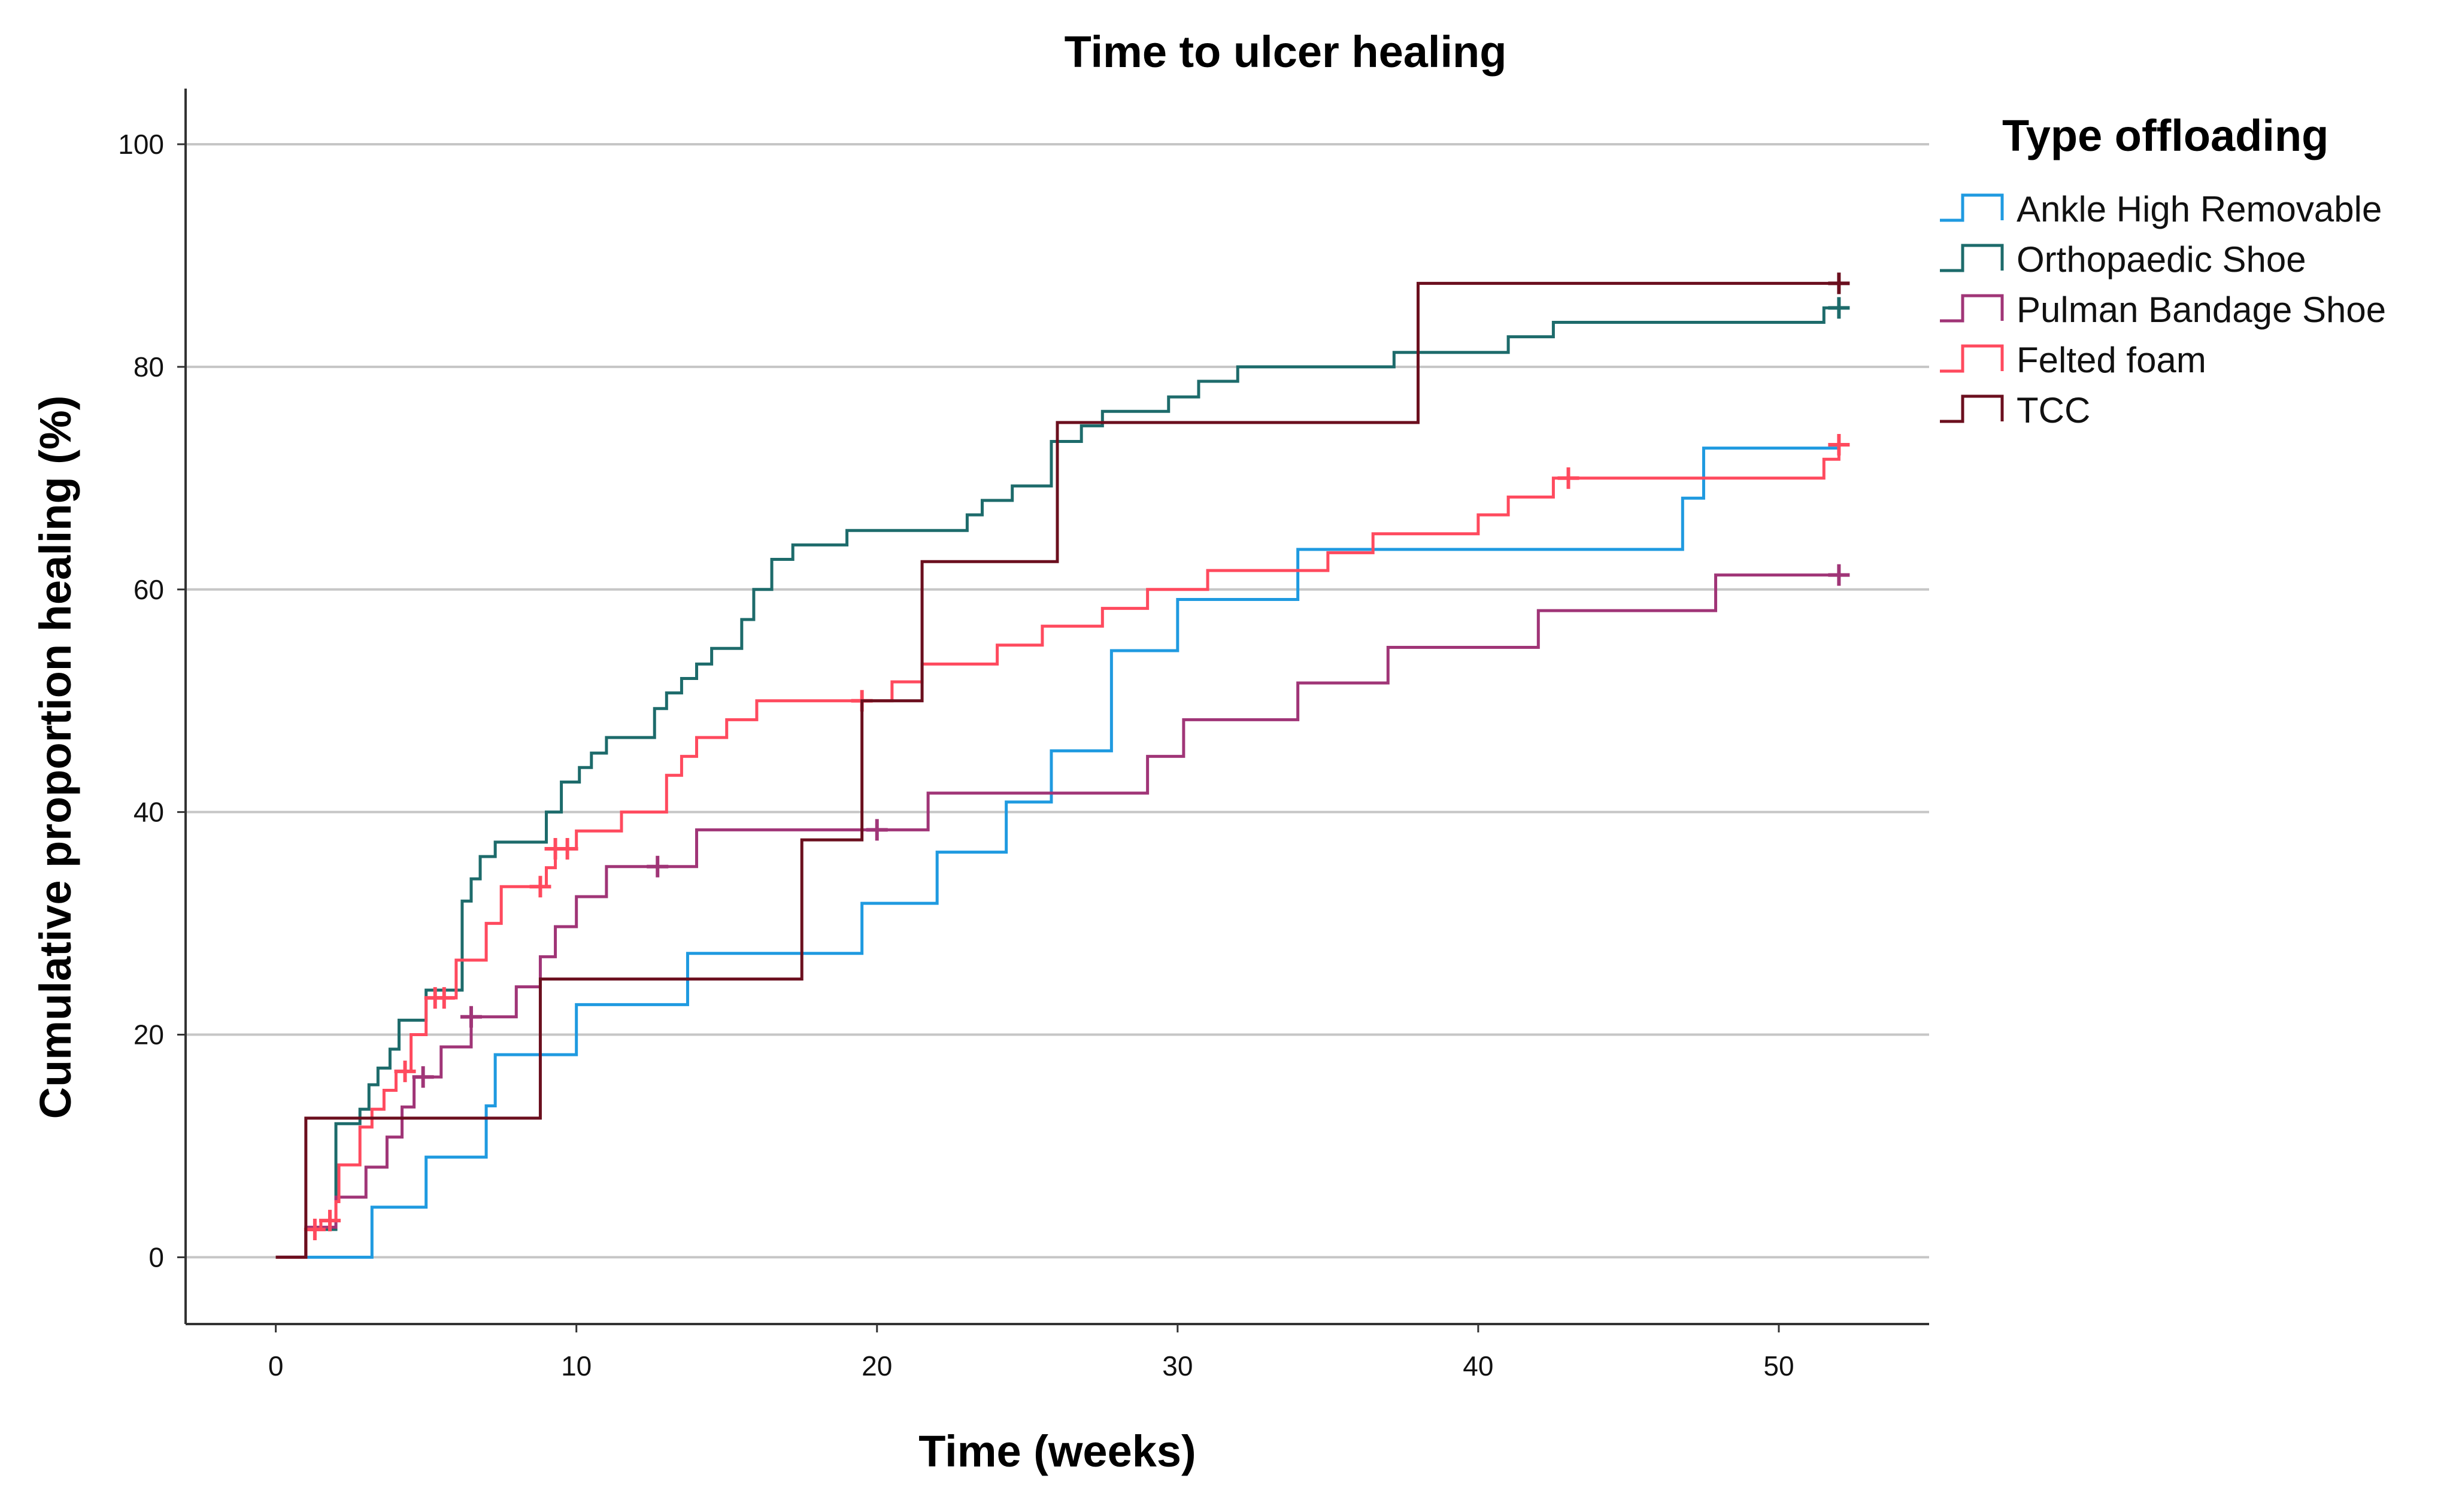 The width and height of the screenshot is (2453, 1512). What do you see at coordinates (2199, 209) in the screenshot?
I see `legend-label: Ankle High Removable` at bounding box center [2199, 209].